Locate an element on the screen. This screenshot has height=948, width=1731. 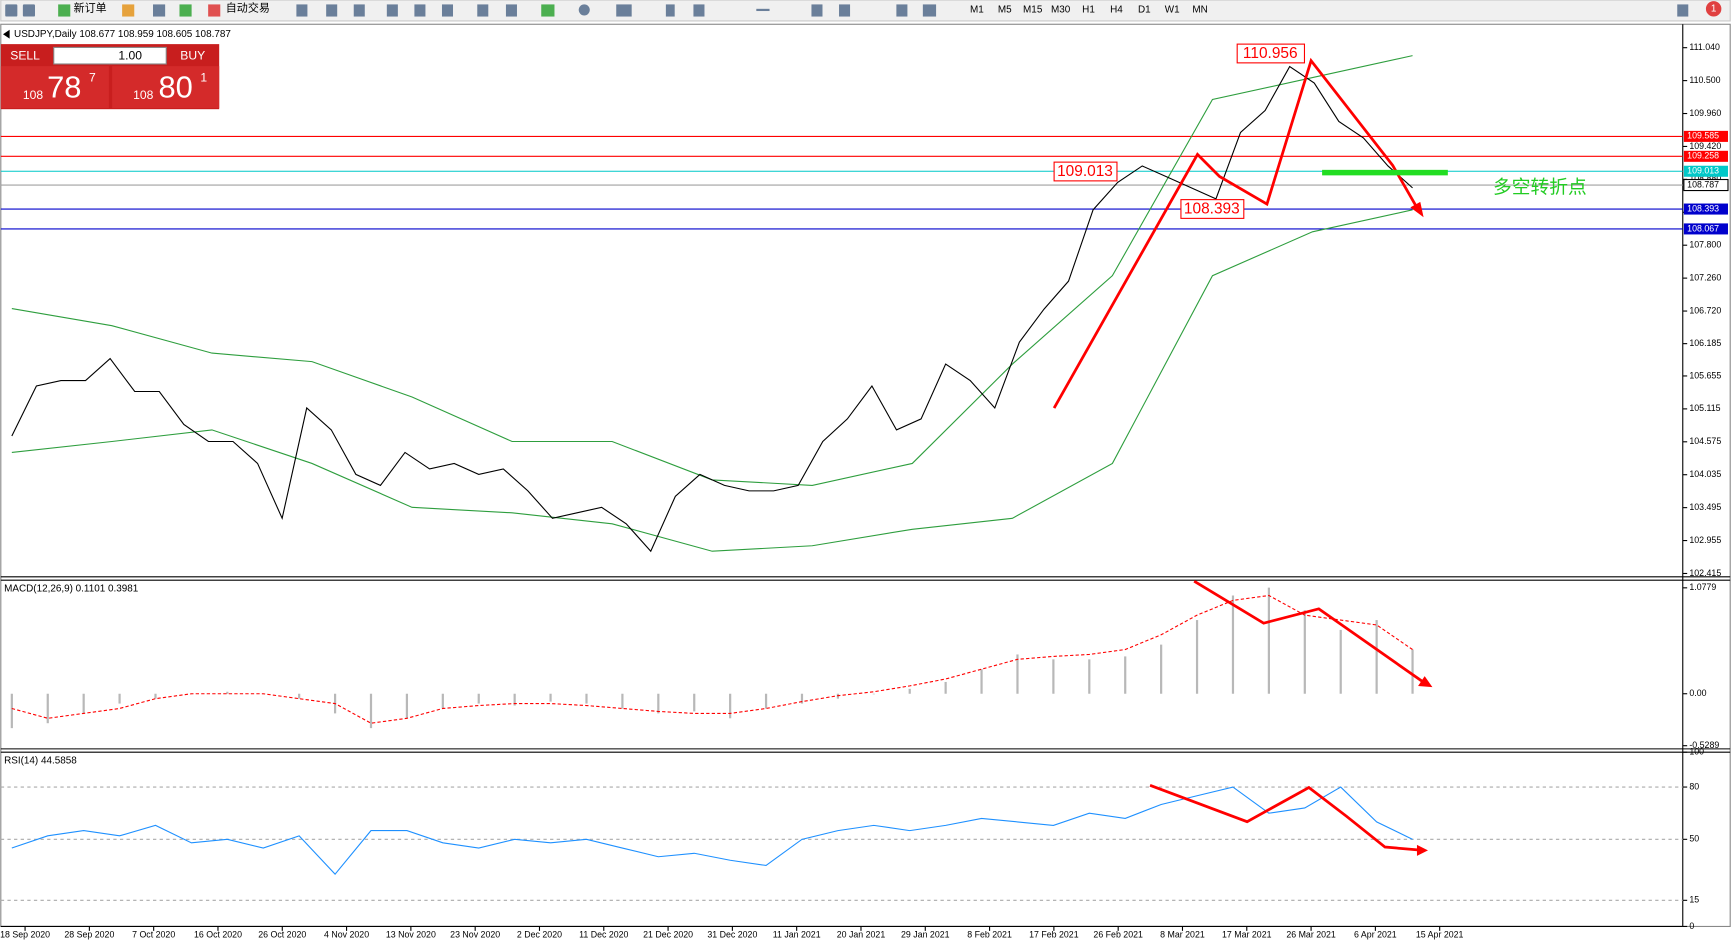
timeframe-button: H4 is located at coordinates (1116, 10).